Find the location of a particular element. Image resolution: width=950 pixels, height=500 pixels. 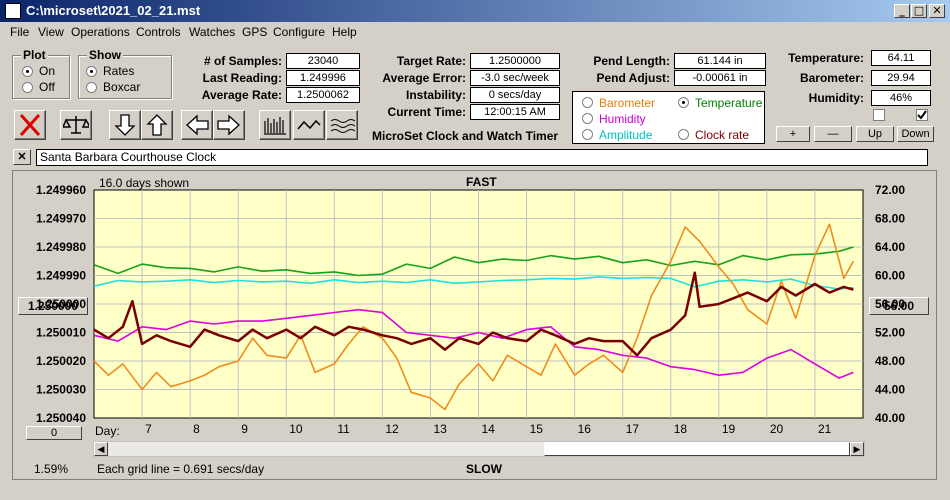

arrow-down-icon is located at coordinates (125, 125).